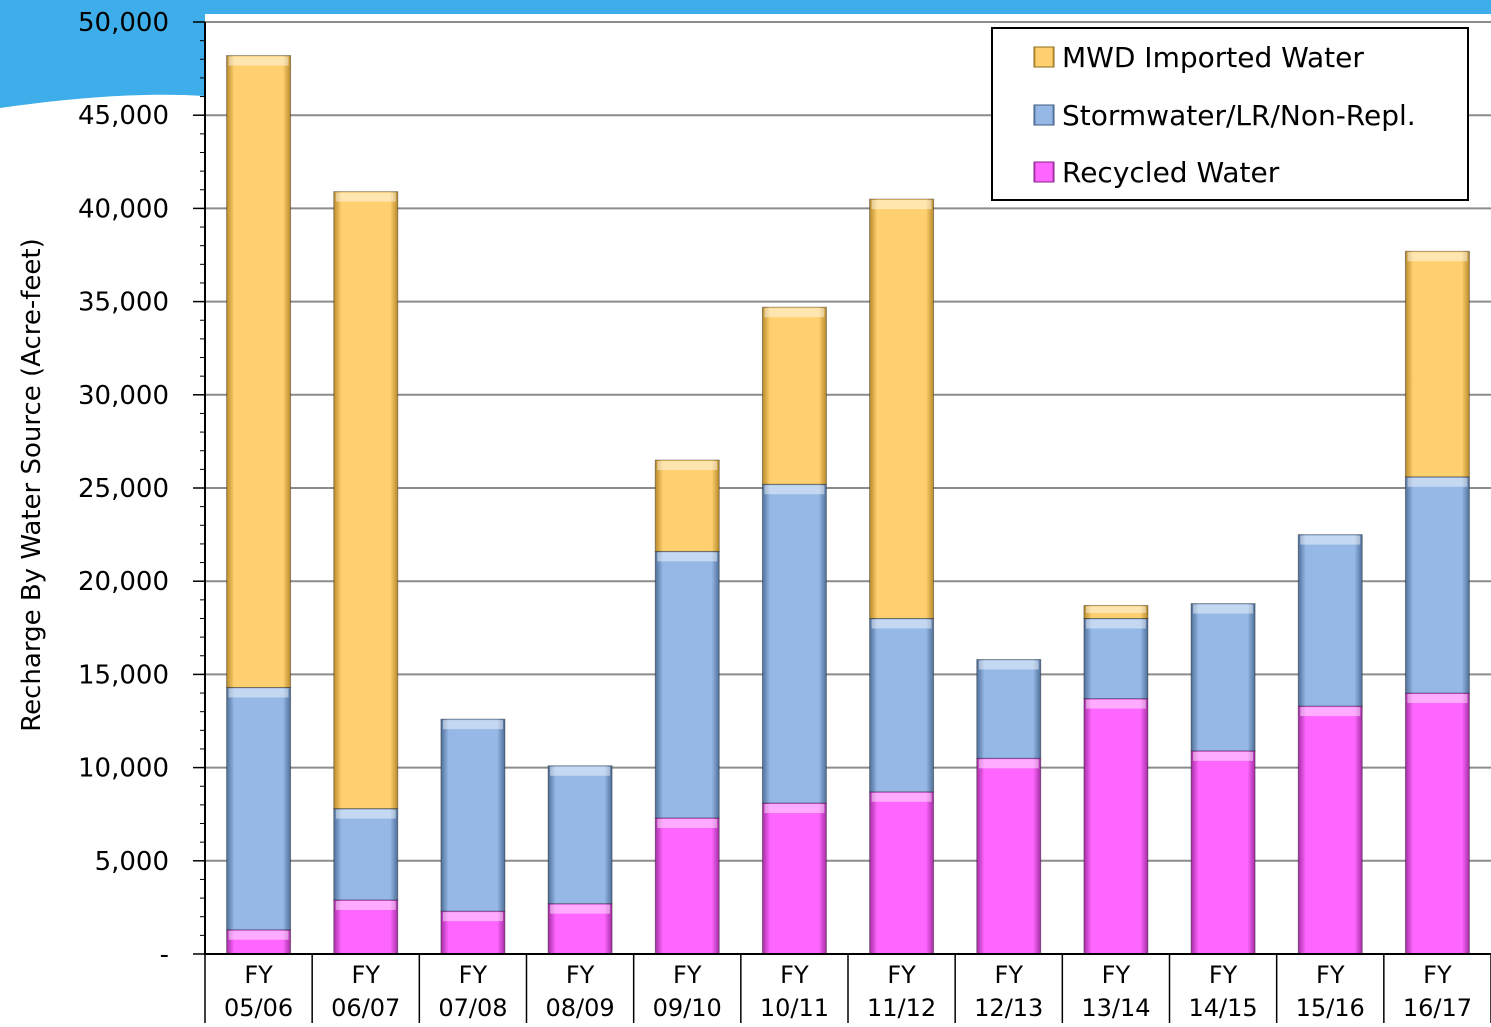 The image size is (1491, 1027). I want to click on x-tick-label-line2: 09/10, so click(687, 1008).